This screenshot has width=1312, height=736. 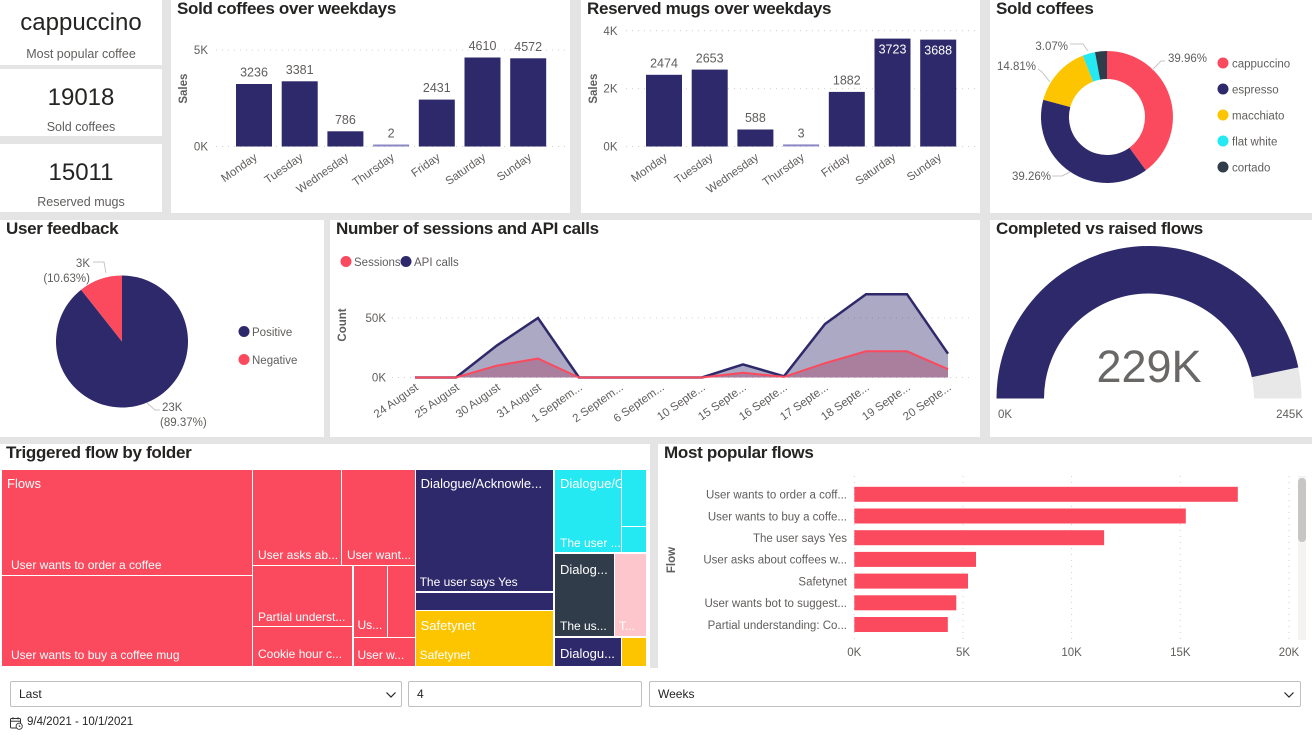 What do you see at coordinates (437, 401) in the screenshot?
I see `svg-text: 25 August` at bounding box center [437, 401].